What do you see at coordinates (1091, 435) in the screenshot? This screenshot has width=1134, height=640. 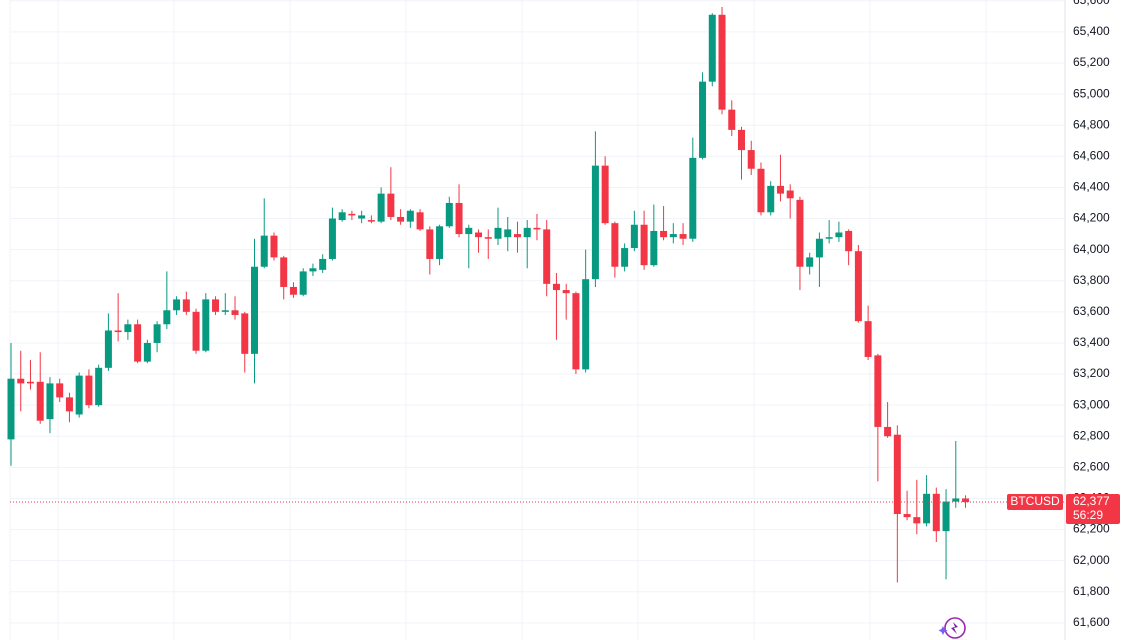 I see `y-tick-label: 62,800` at bounding box center [1091, 435].